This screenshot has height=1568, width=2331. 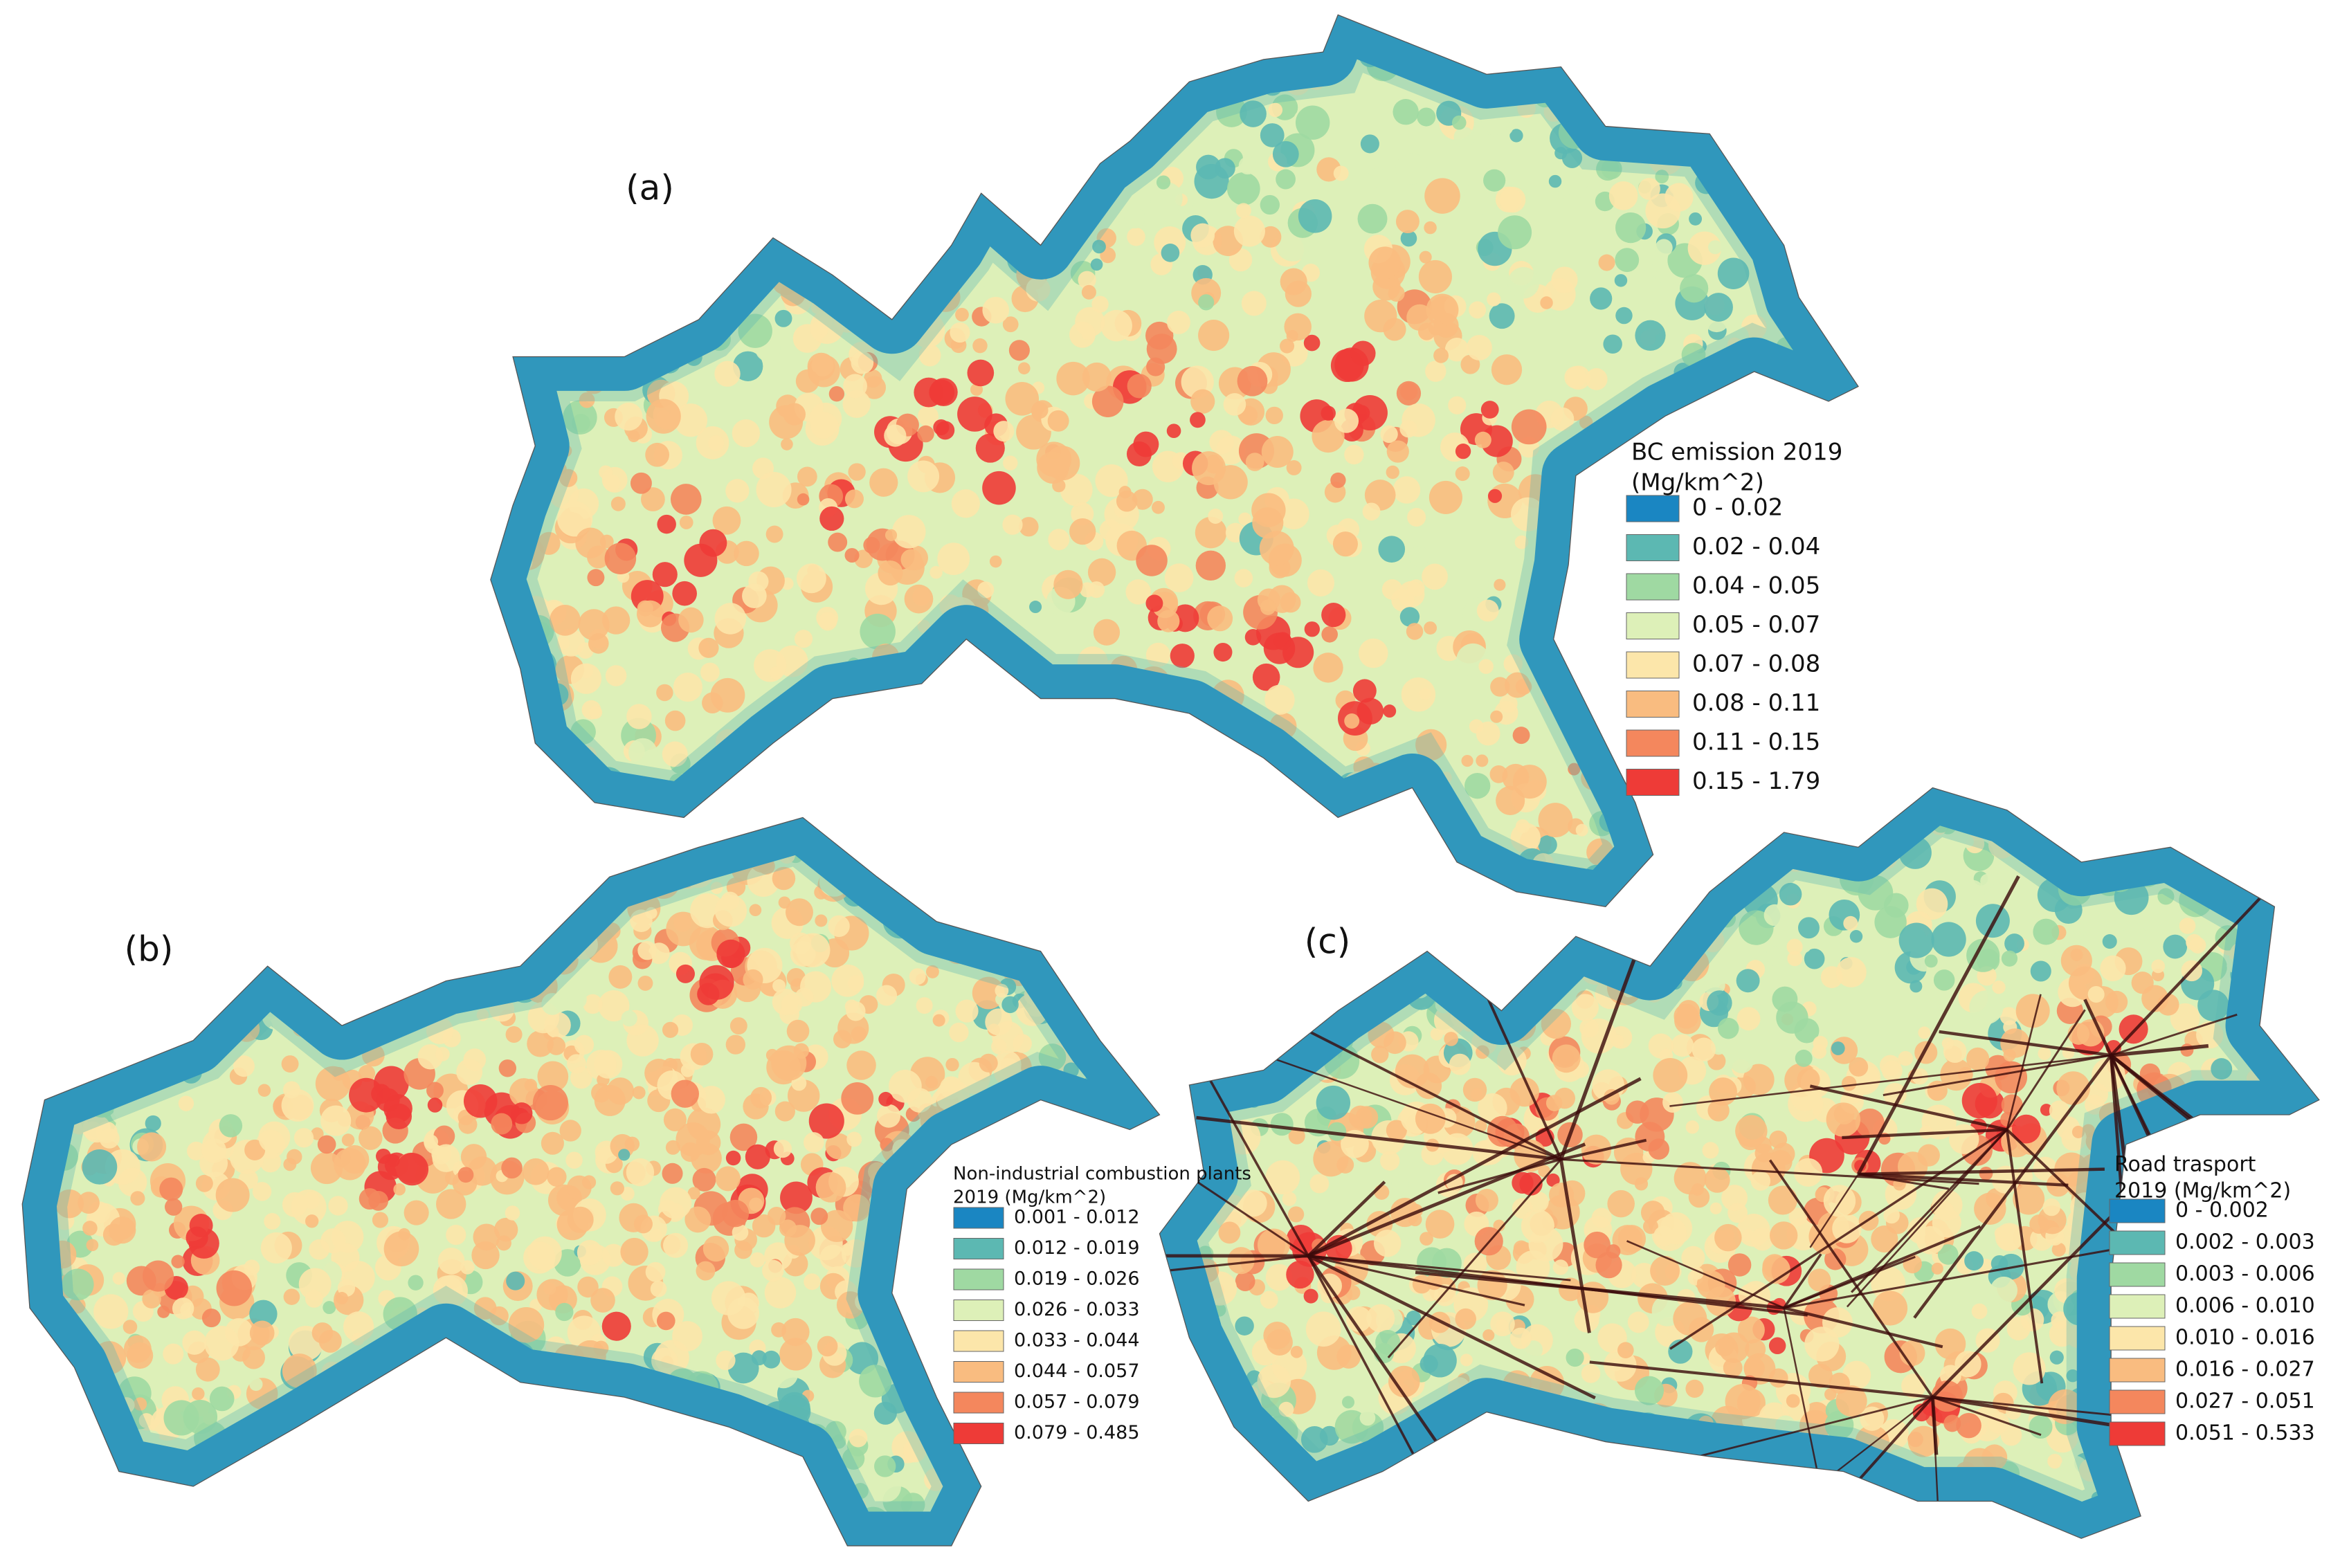 I want to click on legend-label: 0 - 0.02, so click(x=1737, y=508).